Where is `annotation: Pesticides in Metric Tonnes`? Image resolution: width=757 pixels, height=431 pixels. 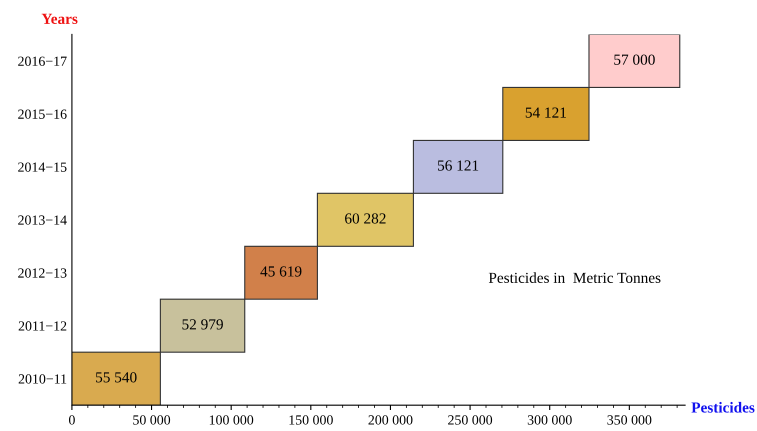 annotation: Pesticides in Metric Tonnes is located at coordinates (574, 277).